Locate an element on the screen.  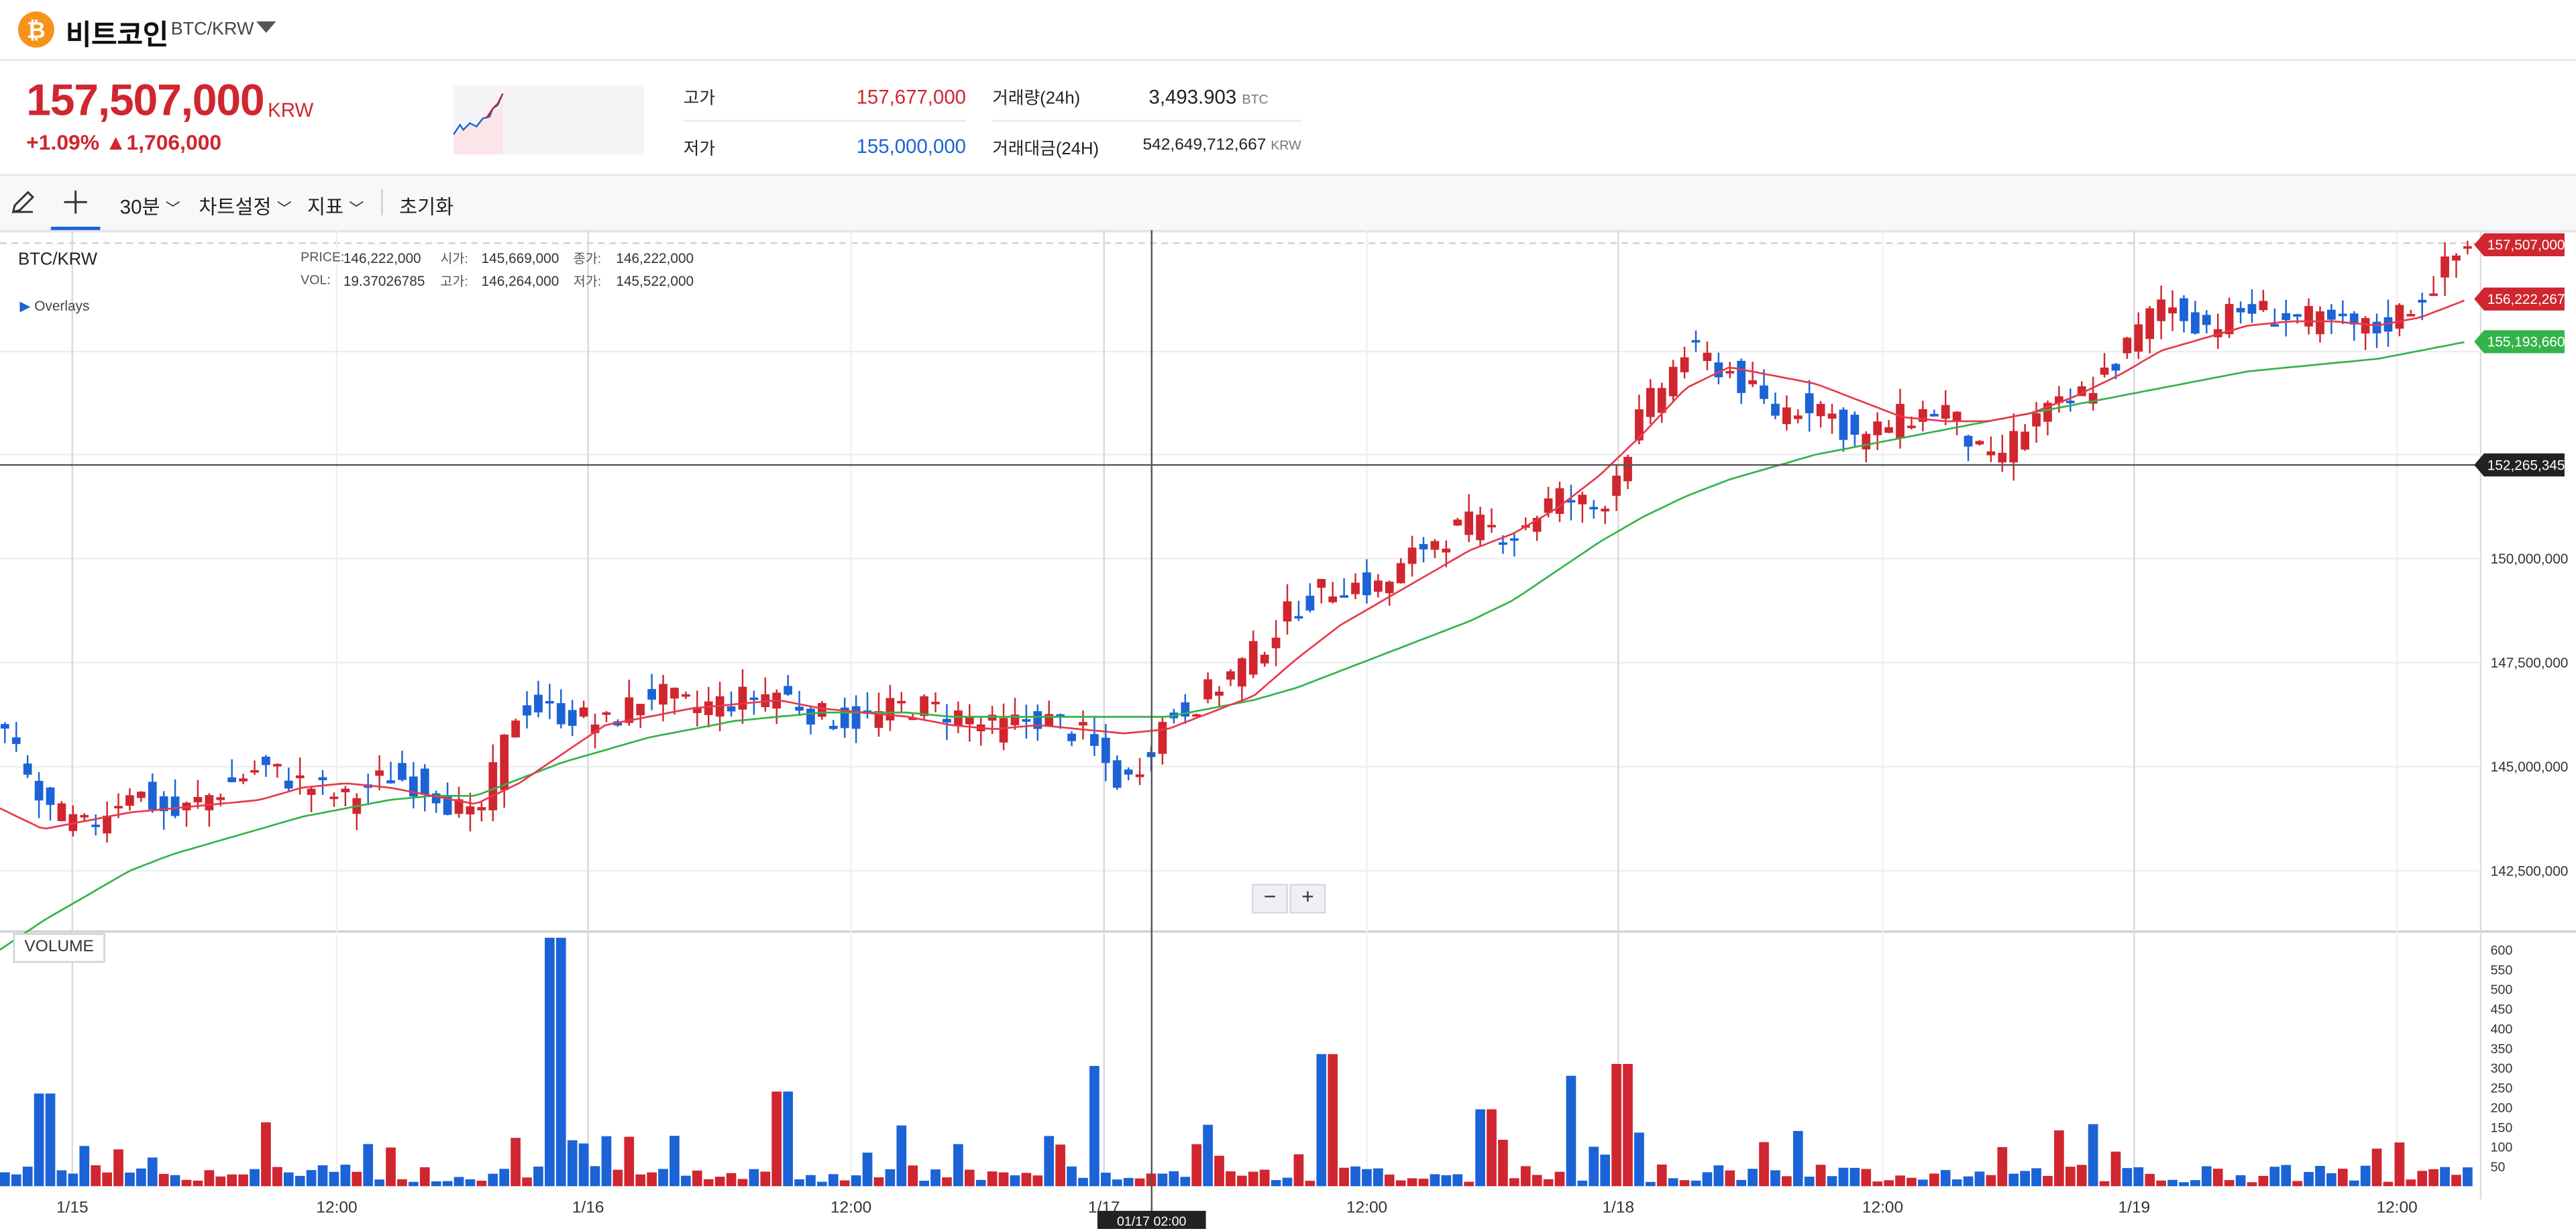
chart-settings-dropdown: 차트설정 ﹀ is located at coordinates (245, 207).